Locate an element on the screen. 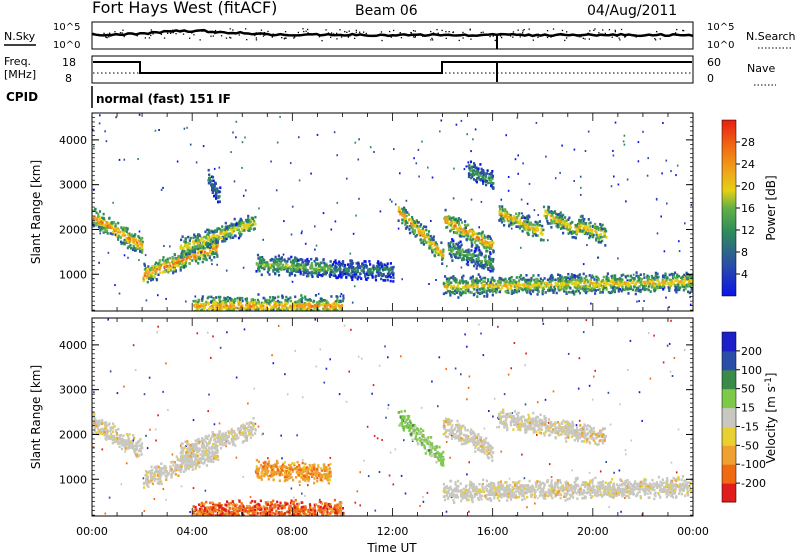 The image size is (800, 554). velocity-colorbar-block is located at coordinates (729, 417).